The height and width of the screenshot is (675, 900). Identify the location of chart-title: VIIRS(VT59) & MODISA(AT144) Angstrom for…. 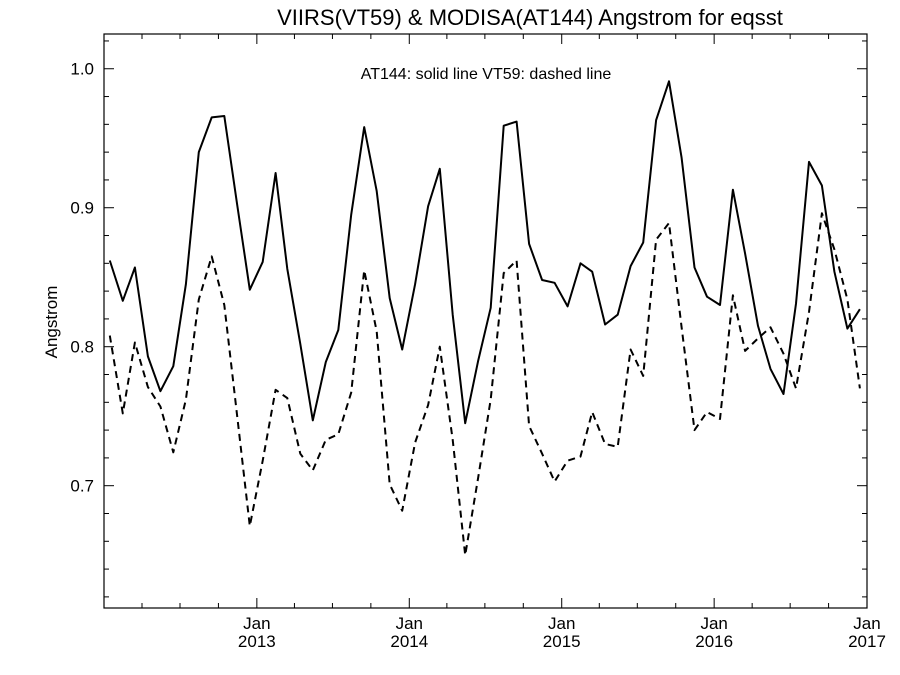
(530, 17).